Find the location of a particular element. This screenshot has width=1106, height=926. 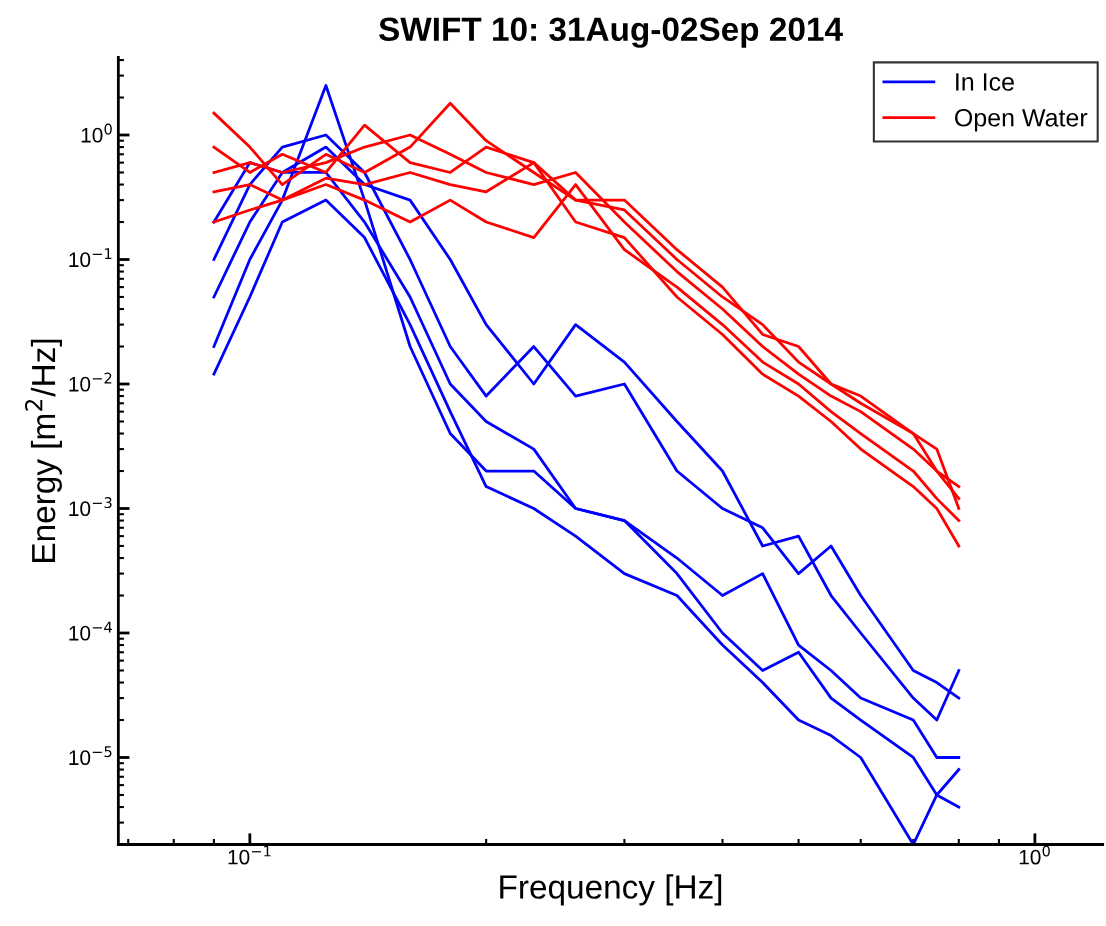

y-tick-label: 10$^{−4}$ is located at coordinates (90, 631).